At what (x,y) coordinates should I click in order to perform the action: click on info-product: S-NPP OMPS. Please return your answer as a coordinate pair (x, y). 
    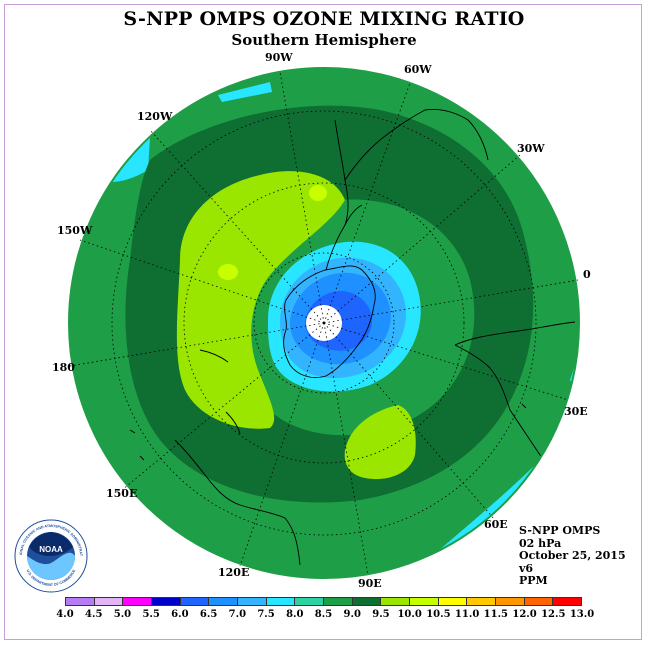
    Looking at the image, I should click on (560, 530).